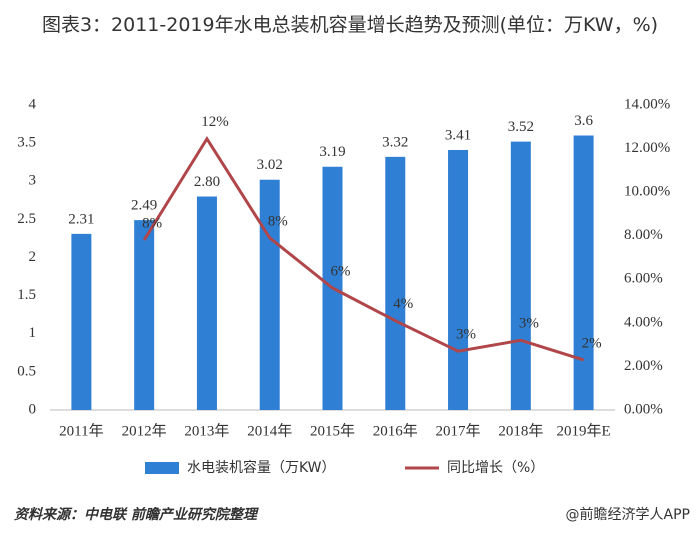  Describe the element at coordinates (207, 182) in the screenshot. I see `bar-label: 2.80` at that location.